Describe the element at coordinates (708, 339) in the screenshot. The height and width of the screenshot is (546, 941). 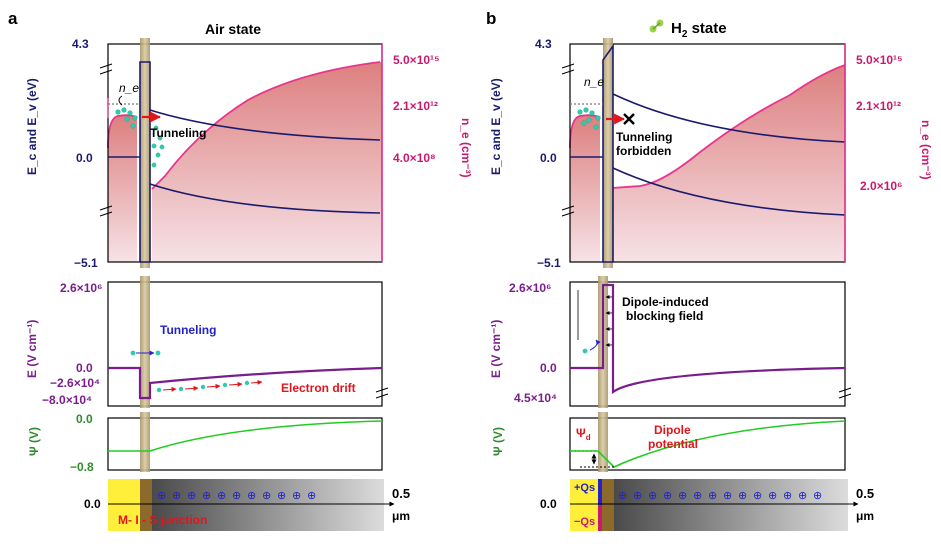
I see `field-curve-b` at that location.